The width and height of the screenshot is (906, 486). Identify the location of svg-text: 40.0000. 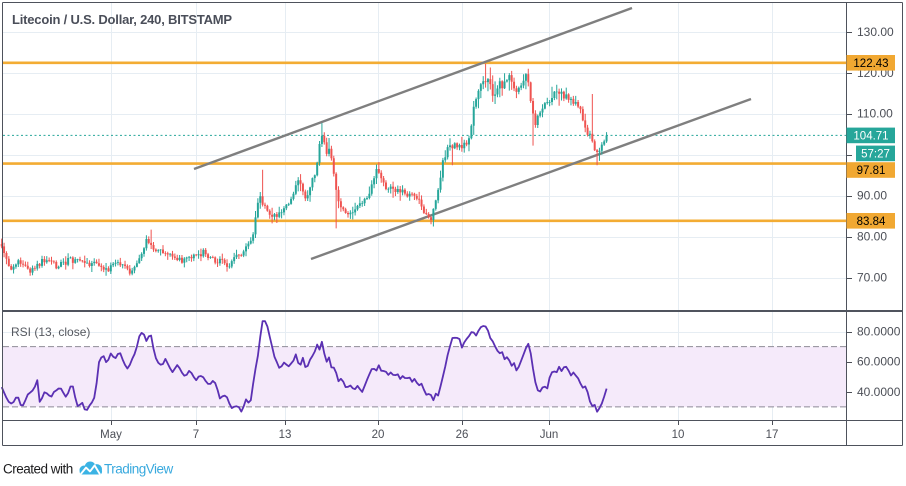
(879, 392).